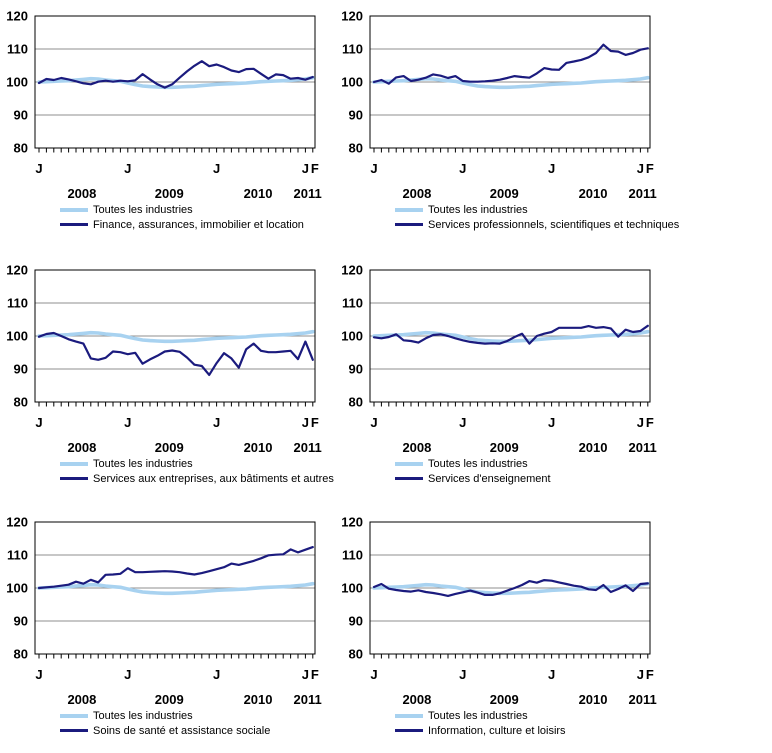 The width and height of the screenshot is (772, 753). I want to click on legend-row-industry: Soins de santé et assistance sociale, so click(165, 731).